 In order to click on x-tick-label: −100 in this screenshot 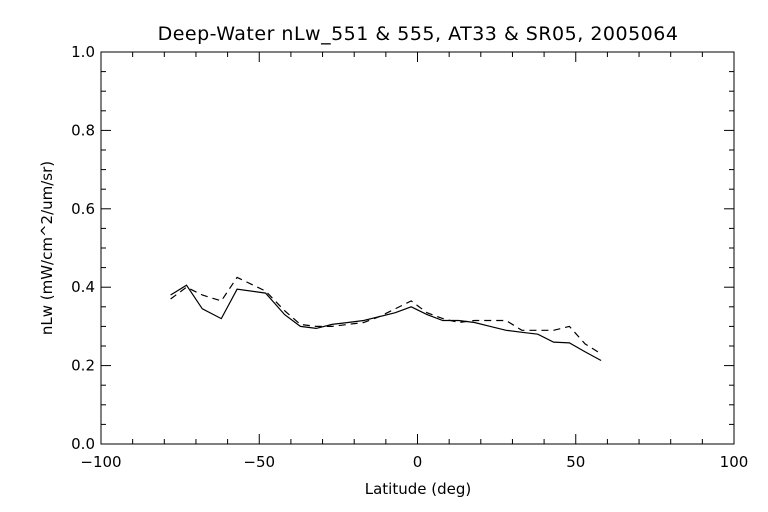, I will do `click(100, 462)`.